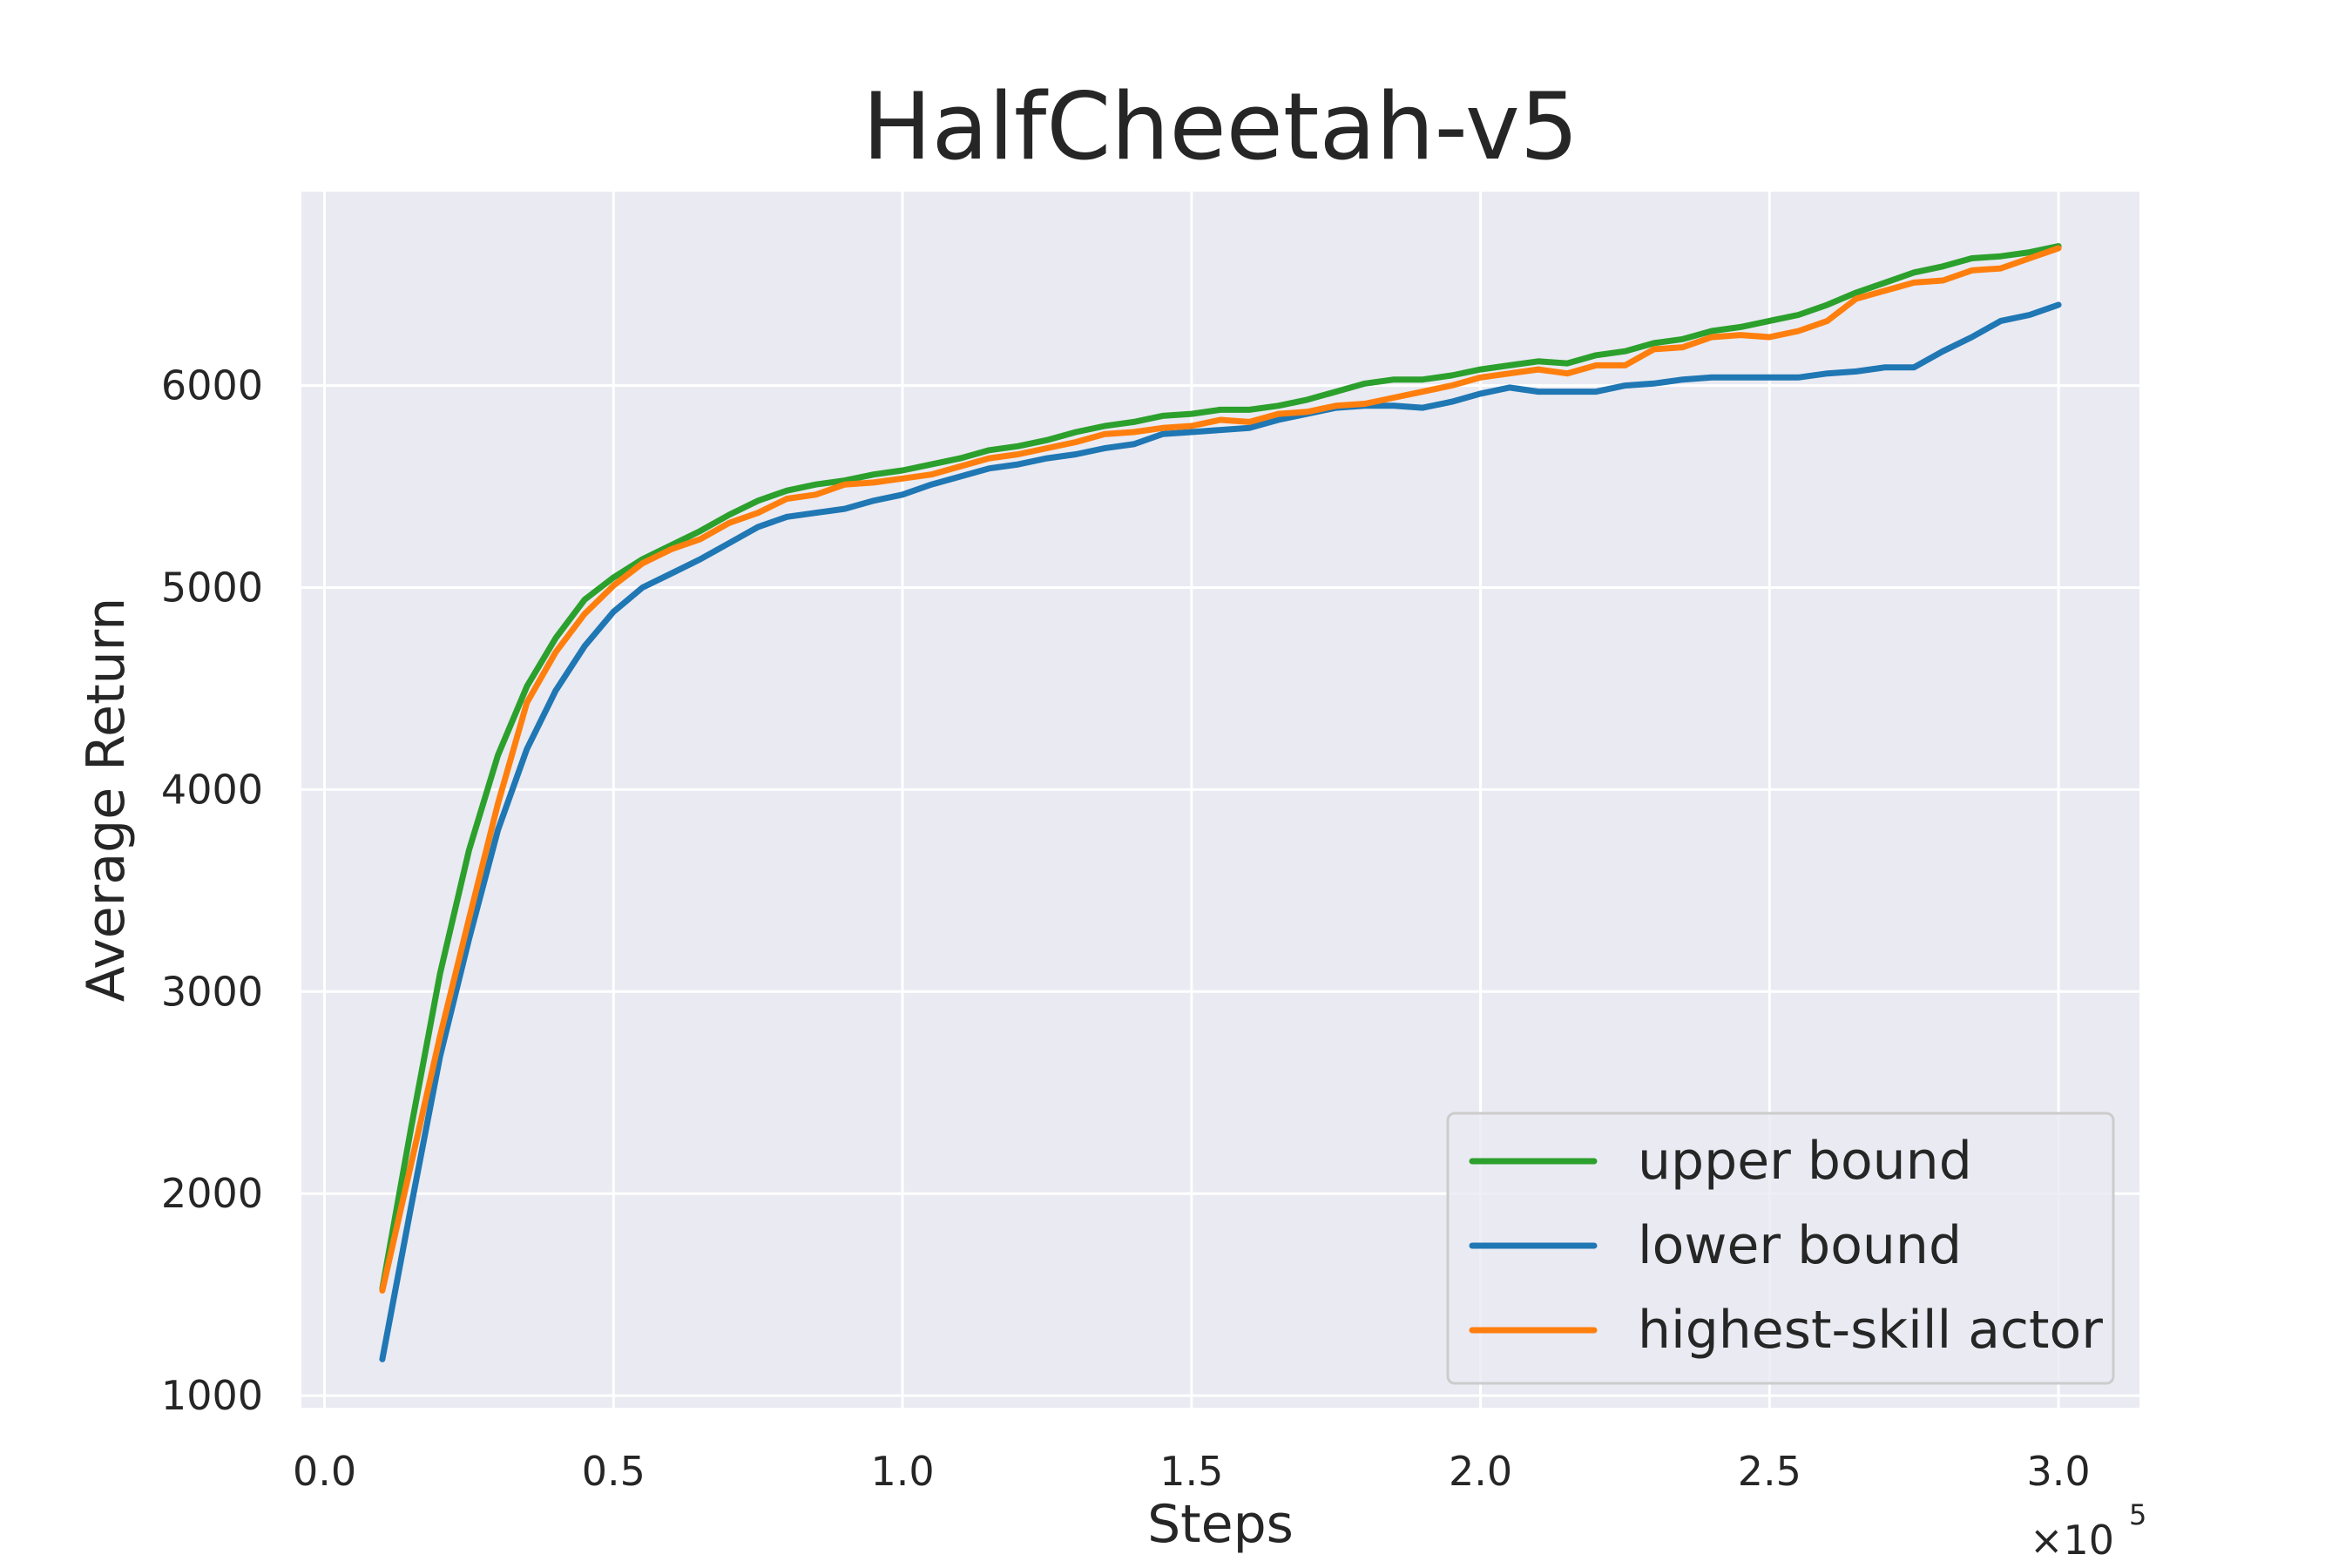  Describe the element at coordinates (1220, 126) in the screenshot. I see `chart-title: HalfCheetah-v5` at that location.